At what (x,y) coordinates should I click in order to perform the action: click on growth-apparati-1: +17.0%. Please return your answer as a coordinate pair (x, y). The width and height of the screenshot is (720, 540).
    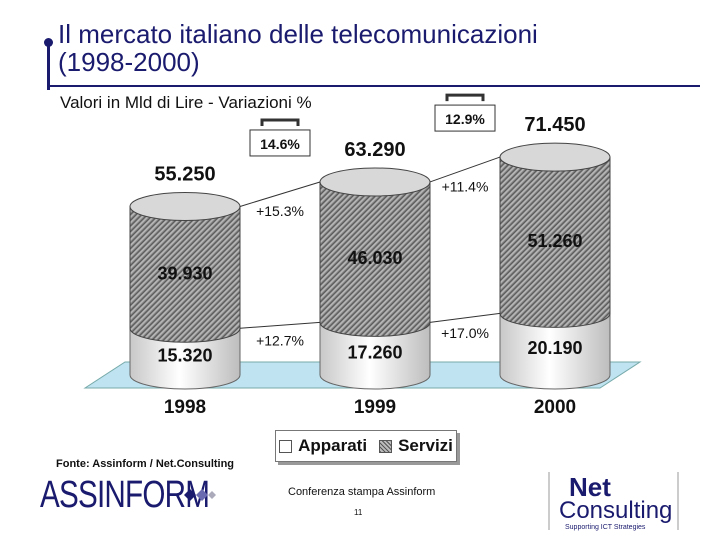
    Looking at the image, I should click on (465, 333).